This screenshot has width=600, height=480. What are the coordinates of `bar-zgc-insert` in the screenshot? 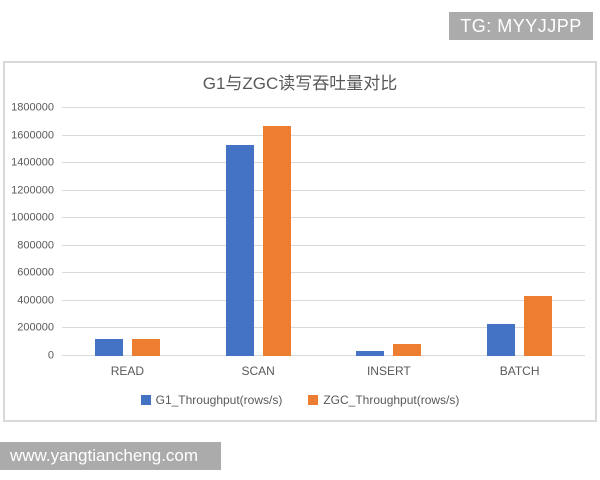 It's located at (407, 349).